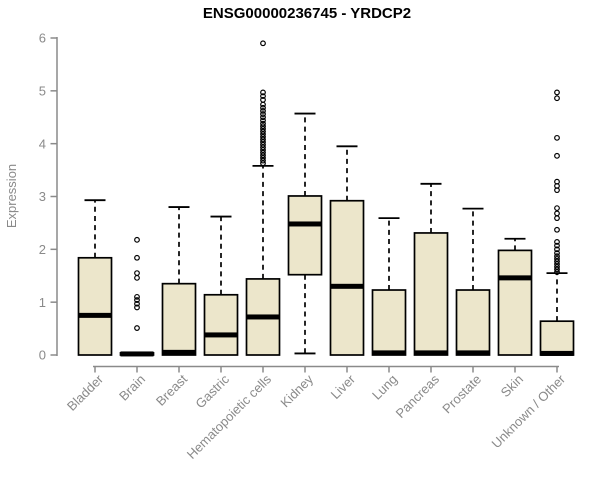 This screenshot has width=600, height=500. I want to click on y-tick-label: 1, so click(42, 302).